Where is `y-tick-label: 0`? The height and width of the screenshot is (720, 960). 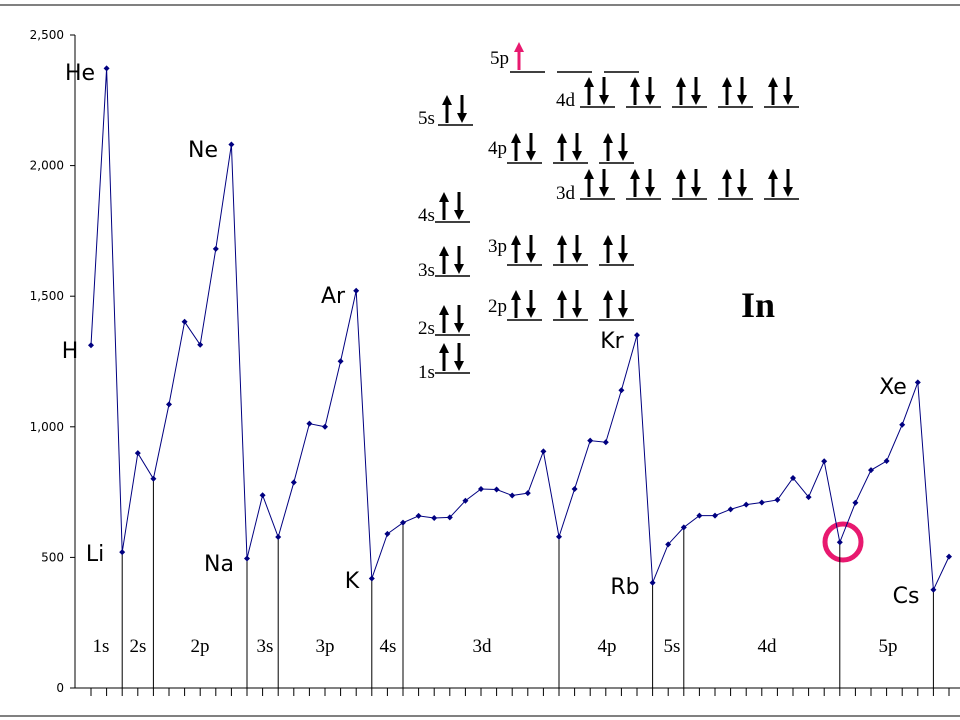 y-tick-label: 0 is located at coordinates (60, 688).